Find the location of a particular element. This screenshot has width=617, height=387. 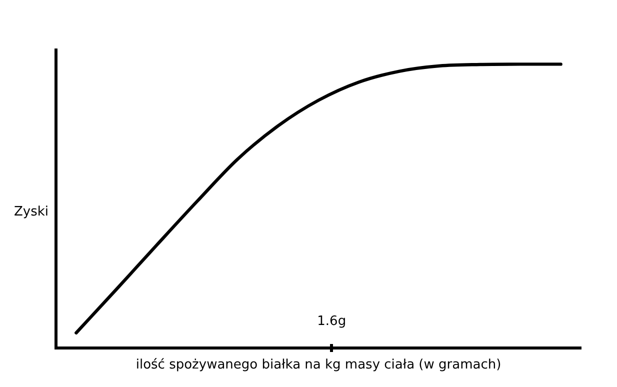

y-axis-title: Zyski is located at coordinates (31, 212).